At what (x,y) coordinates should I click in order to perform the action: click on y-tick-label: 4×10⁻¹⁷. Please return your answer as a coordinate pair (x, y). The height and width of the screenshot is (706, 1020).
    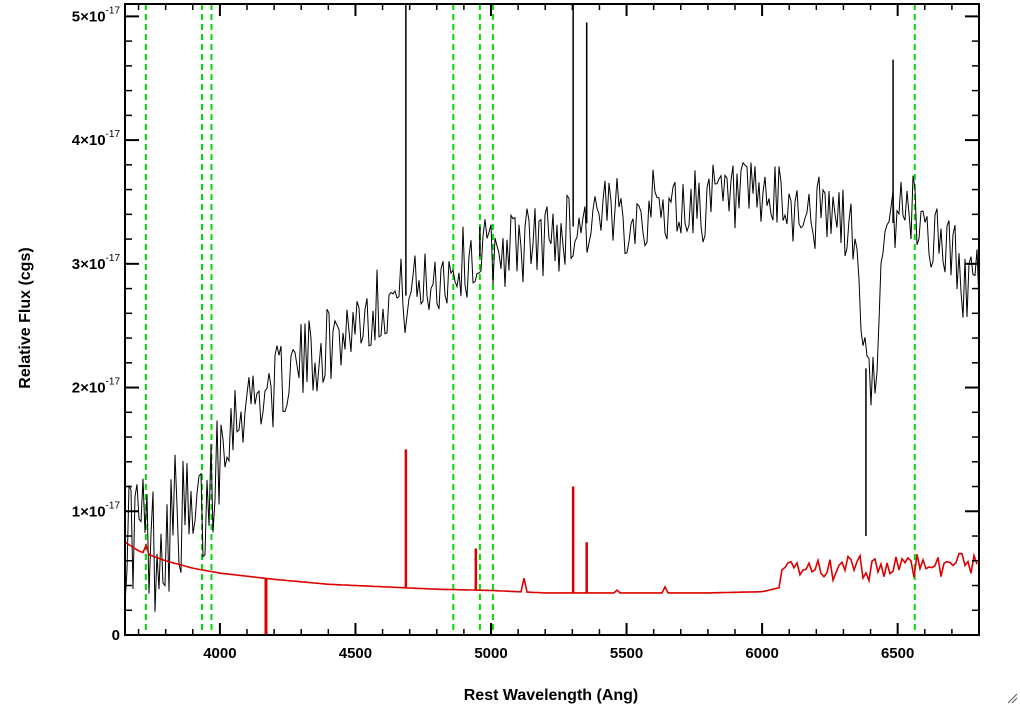
    Looking at the image, I should click on (96, 139).